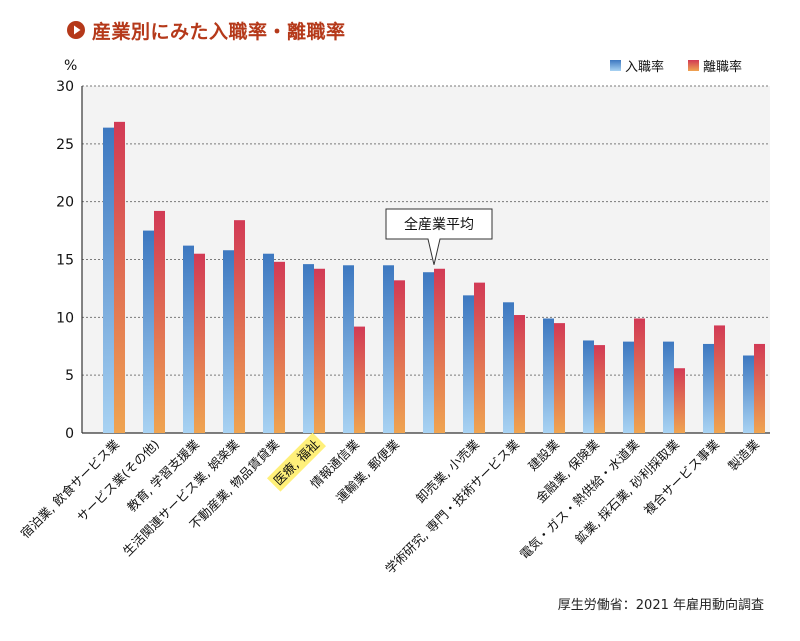 This screenshot has width=800, height=641. I want to click on x-category-label: 教育, 学習支援業, so click(163, 475).